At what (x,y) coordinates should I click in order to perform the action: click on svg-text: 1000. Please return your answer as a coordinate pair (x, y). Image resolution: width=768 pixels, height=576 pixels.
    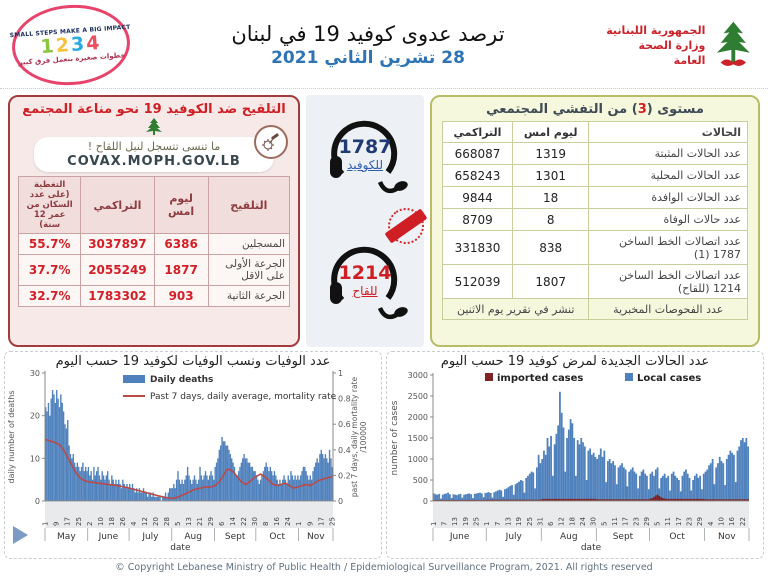
    Looking at the image, I should click on (418, 459).